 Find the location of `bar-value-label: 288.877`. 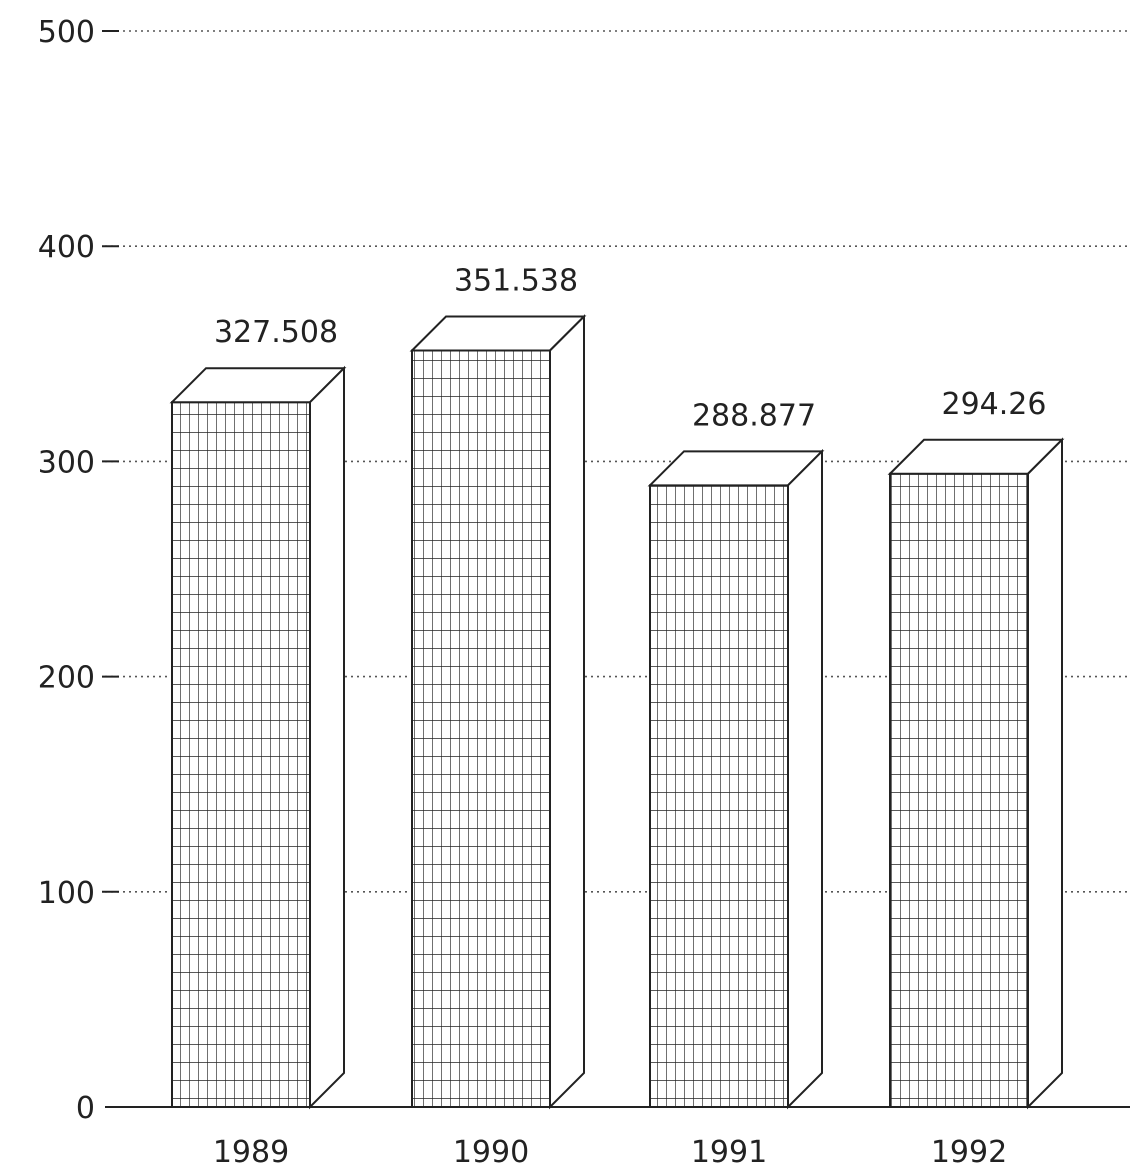

bar-value-label: 288.877 is located at coordinates (754, 415).